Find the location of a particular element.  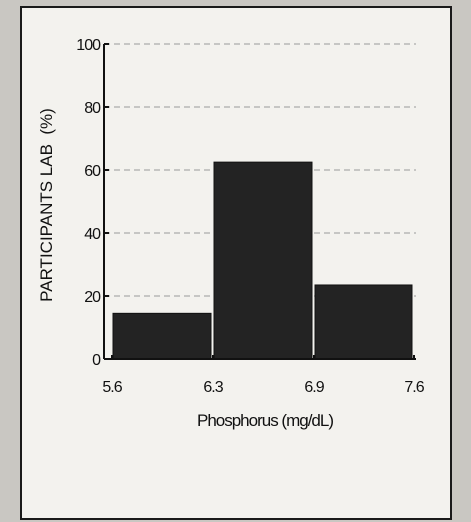

x-ticks: 5.6 6.3 6.9 7.6 is located at coordinates (264, 375).